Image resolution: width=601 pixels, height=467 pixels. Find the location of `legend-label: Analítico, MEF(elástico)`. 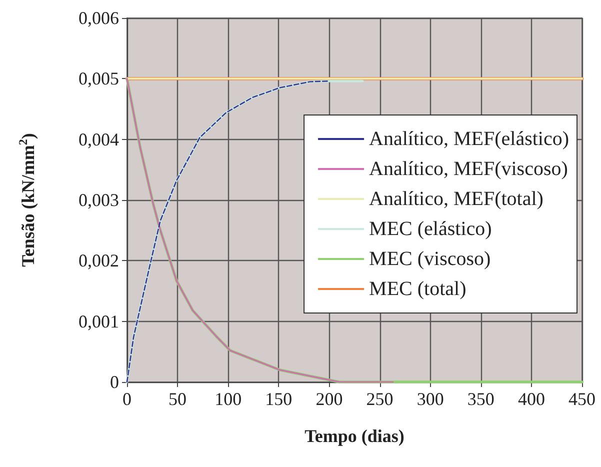

legend-label: Analítico, MEF(elástico) is located at coordinates (469, 139).